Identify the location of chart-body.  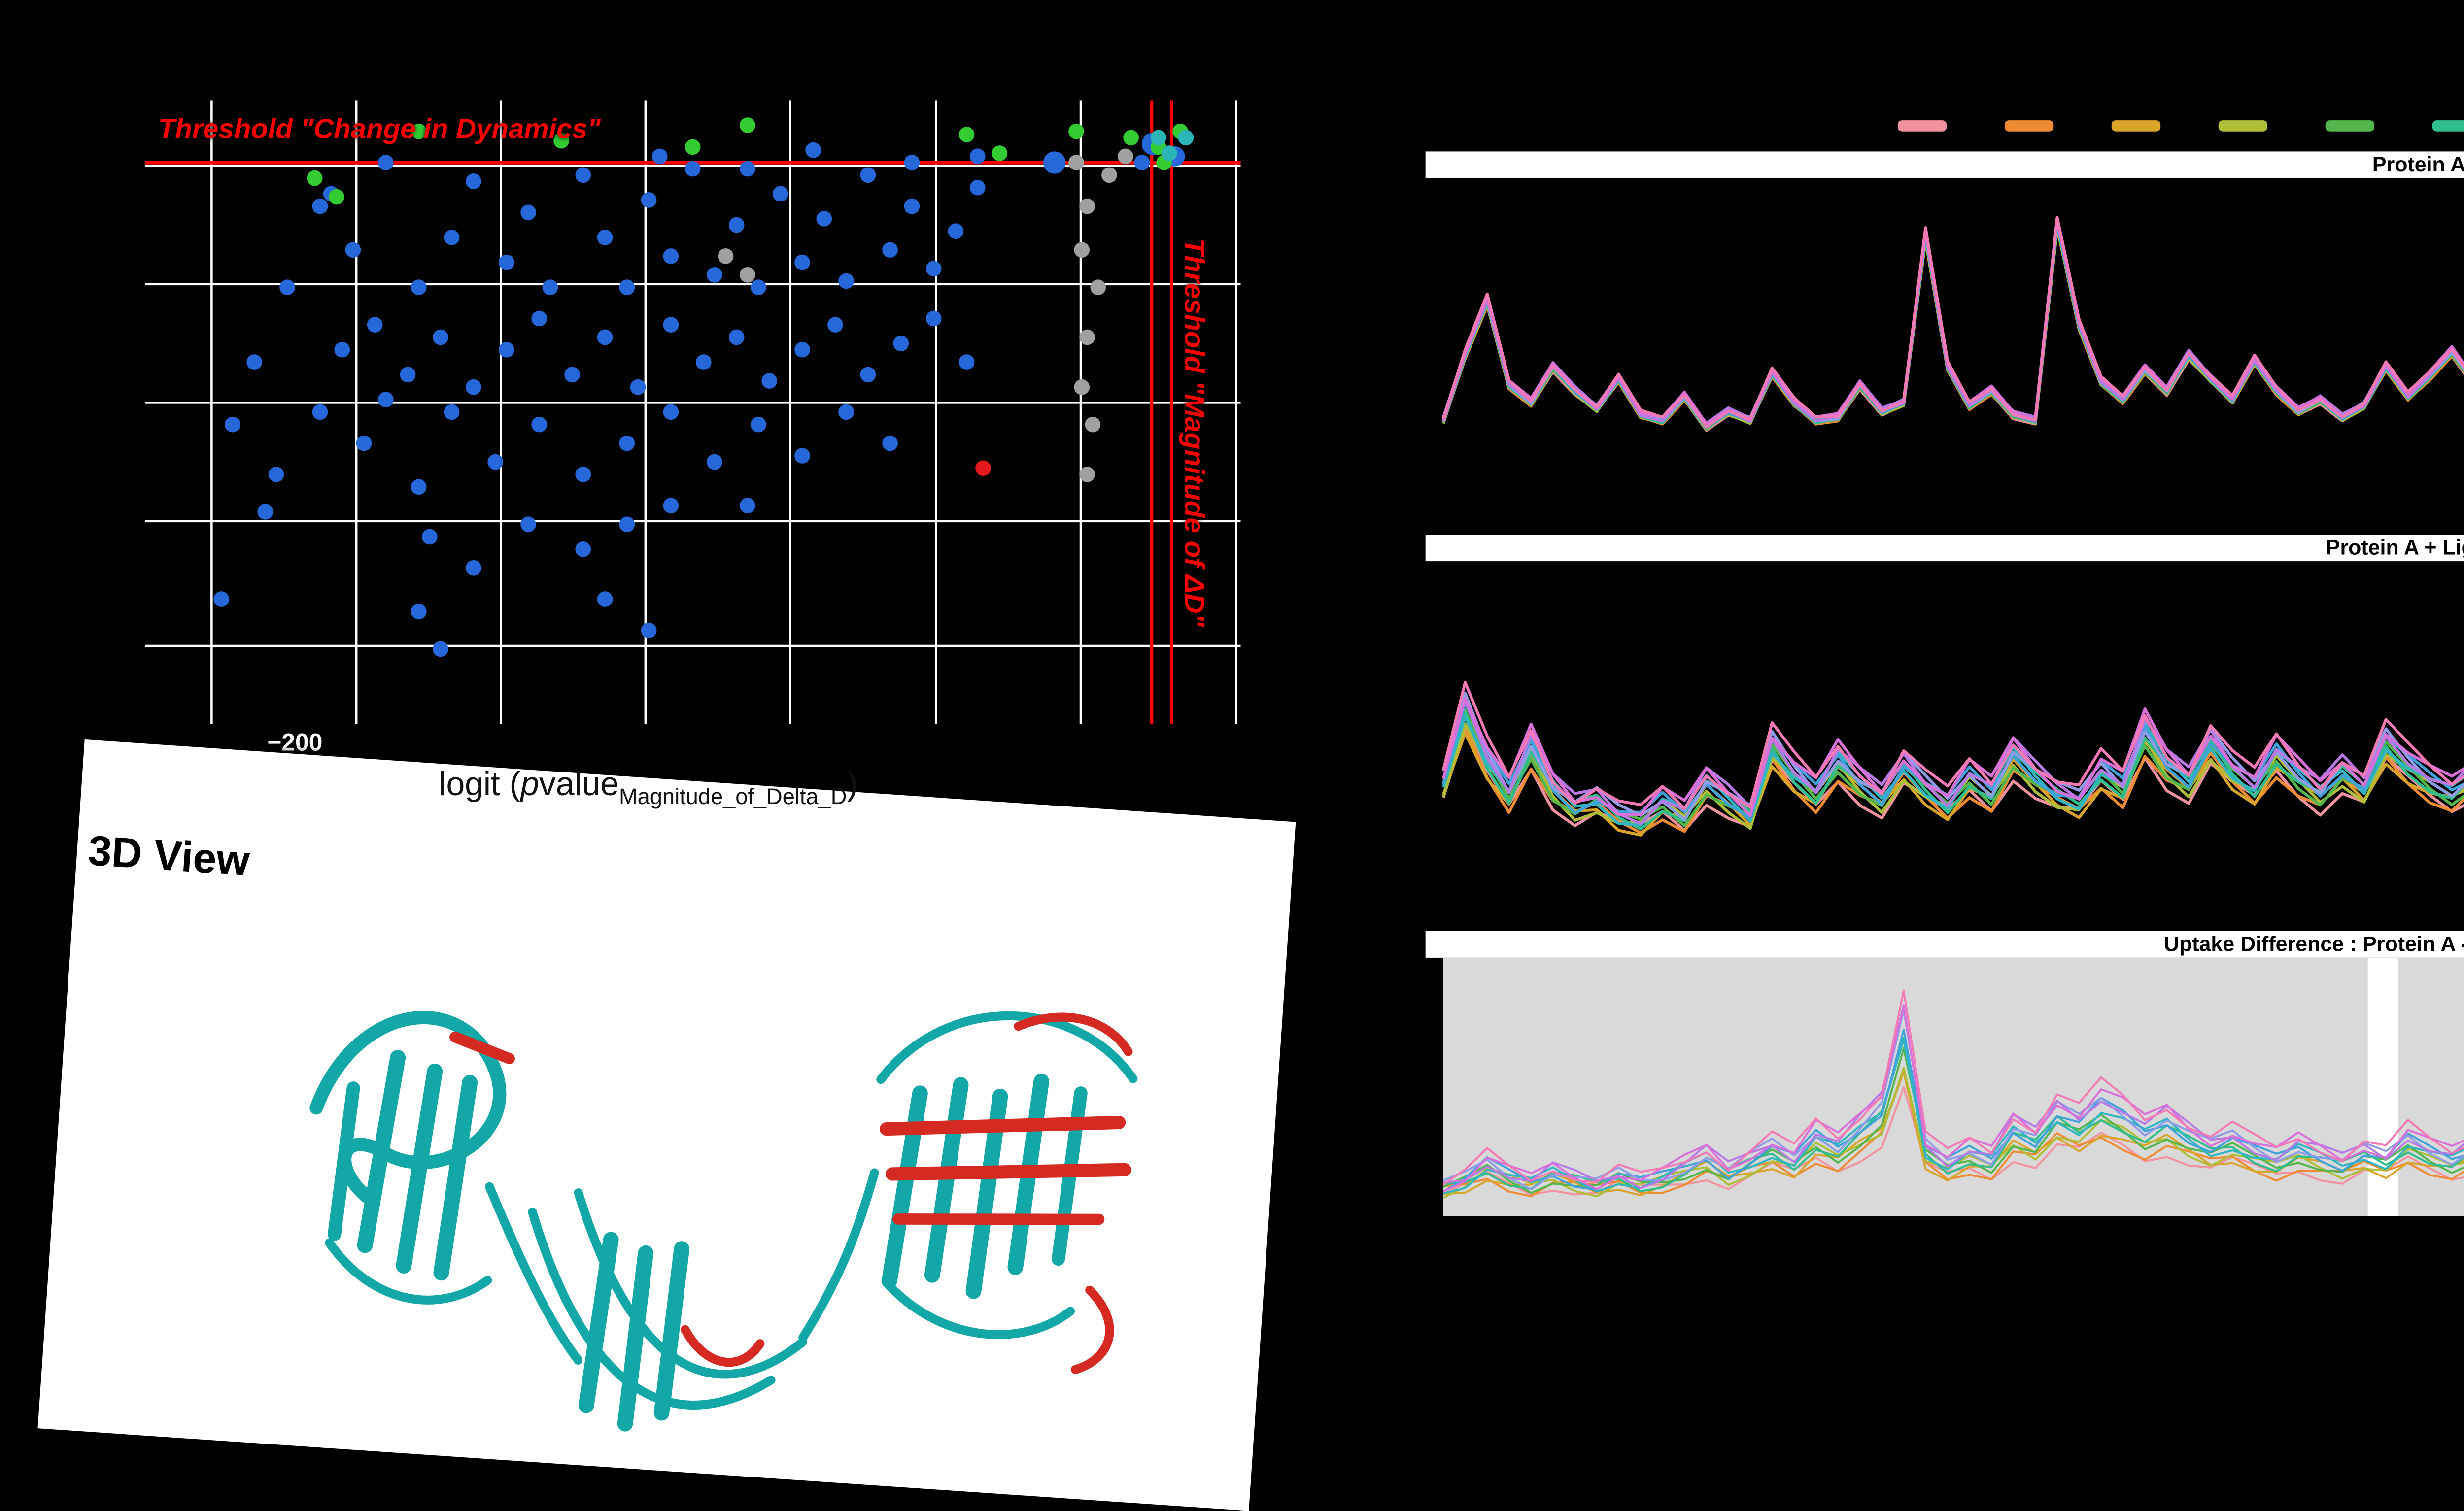
(1944, 351).